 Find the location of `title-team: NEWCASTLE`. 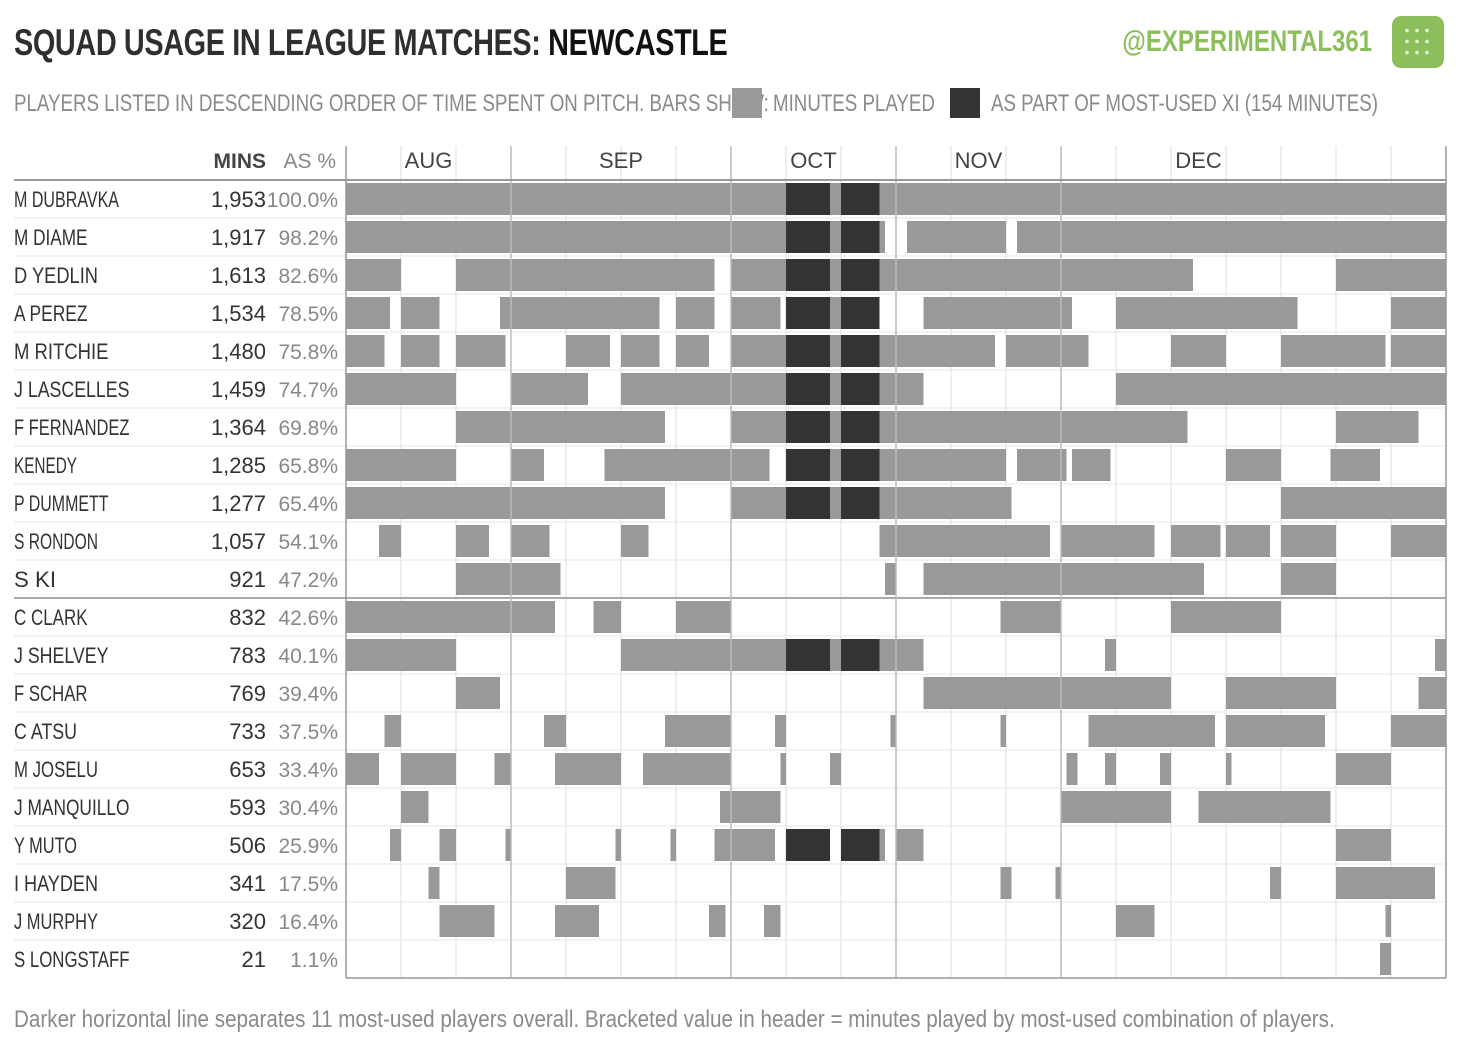

title-team: NEWCASTLE is located at coordinates (638, 42).